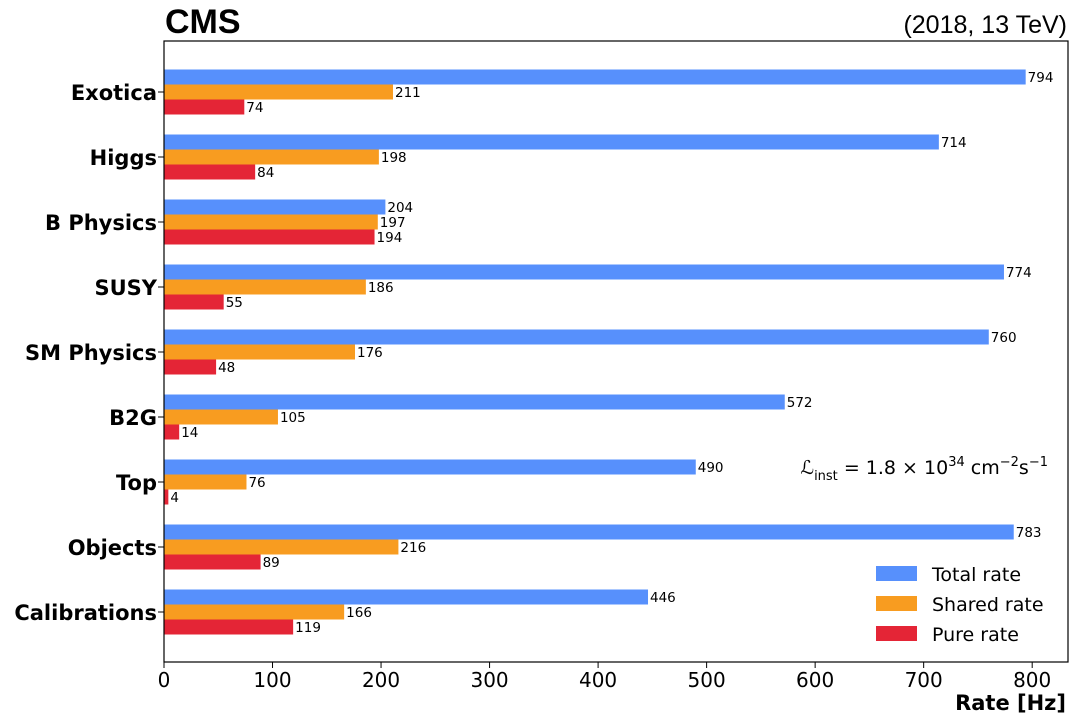  I want to click on bar-total-rate-susy, so click(584, 272).